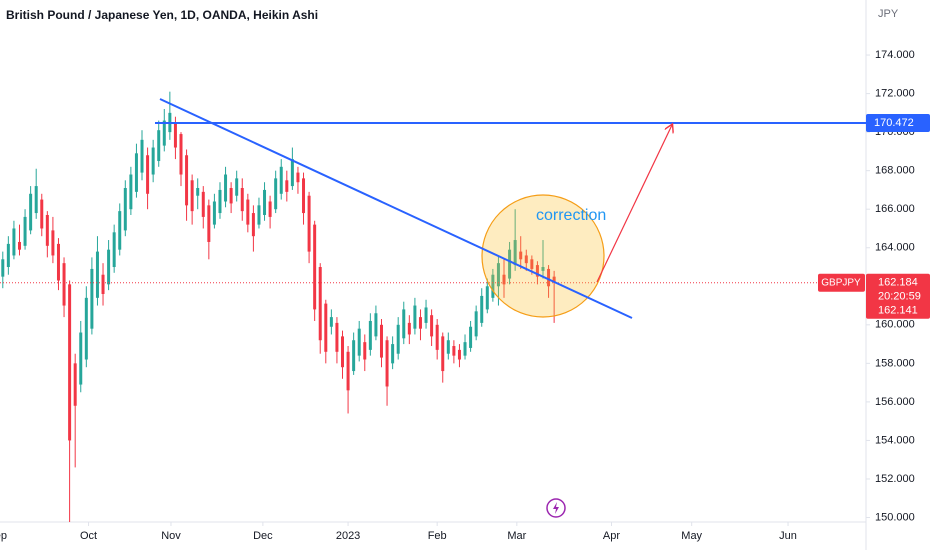 The height and width of the screenshot is (550, 932). I want to click on y-tick-label: 150.000, so click(895, 517).